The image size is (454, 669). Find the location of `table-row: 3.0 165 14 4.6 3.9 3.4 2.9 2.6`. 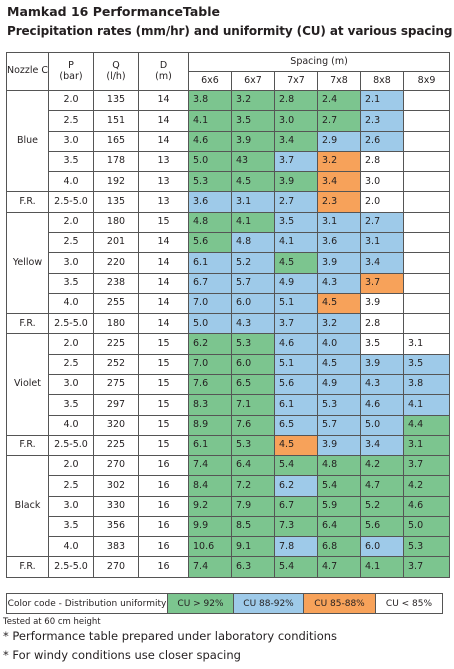

table-row: 3.0 165 14 4.6 3.9 3.4 2.9 2.6 is located at coordinates (229, 141).